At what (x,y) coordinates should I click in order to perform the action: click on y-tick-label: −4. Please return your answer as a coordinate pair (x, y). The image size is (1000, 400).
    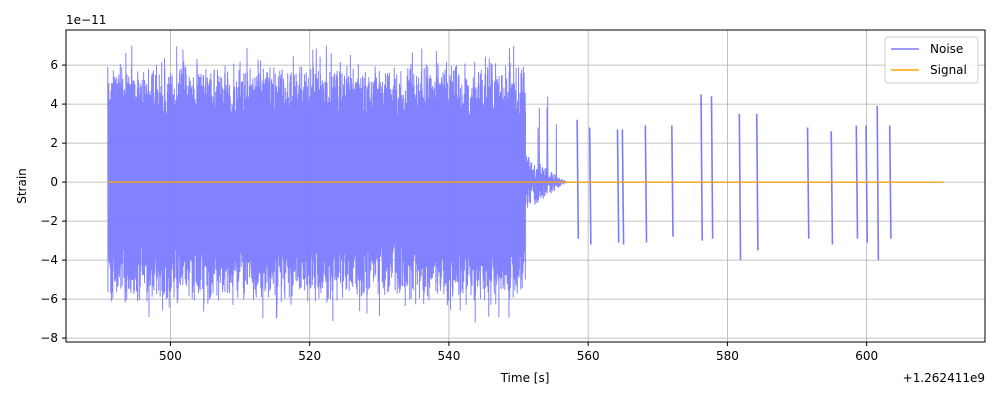
    Looking at the image, I should click on (49, 260).